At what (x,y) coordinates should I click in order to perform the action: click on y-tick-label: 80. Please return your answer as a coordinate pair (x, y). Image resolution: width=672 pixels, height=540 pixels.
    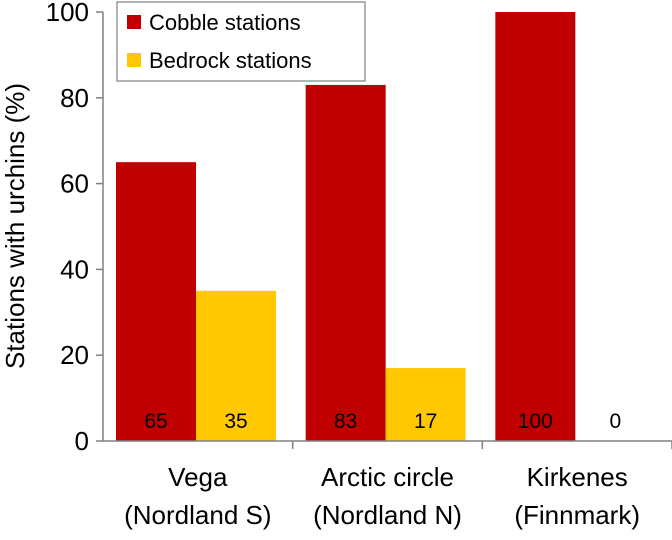
    Looking at the image, I should click on (74, 98).